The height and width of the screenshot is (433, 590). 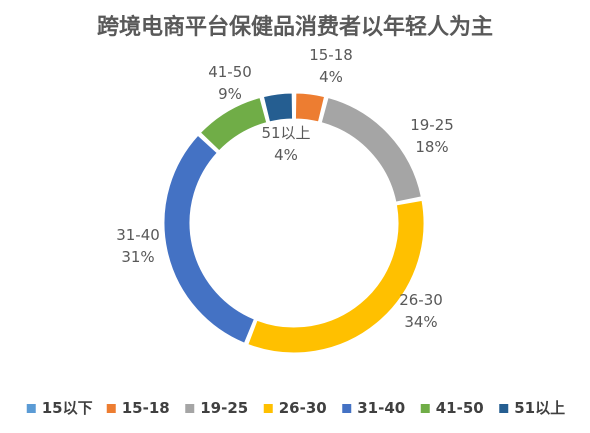 I want to click on legend-label-15-18: 15-18, so click(x=146, y=408).